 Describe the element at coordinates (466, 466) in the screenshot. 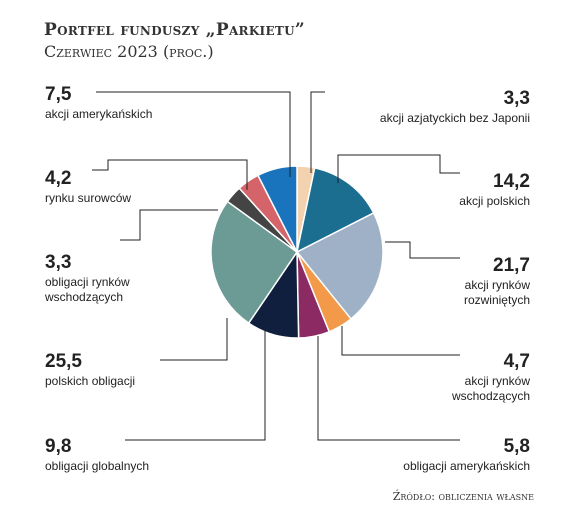

I see `slice-label: obligacji amerykańskich` at that location.